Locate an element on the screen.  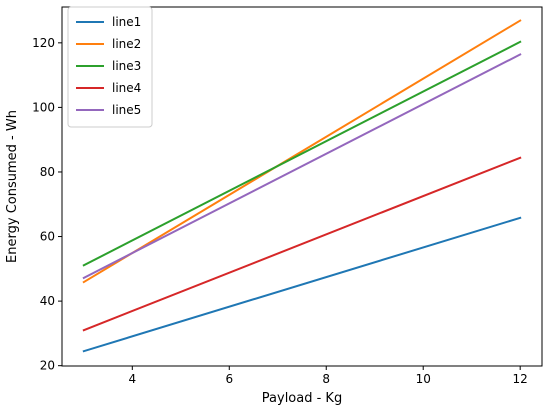
x-tick-label: 8 is located at coordinates (326, 379).